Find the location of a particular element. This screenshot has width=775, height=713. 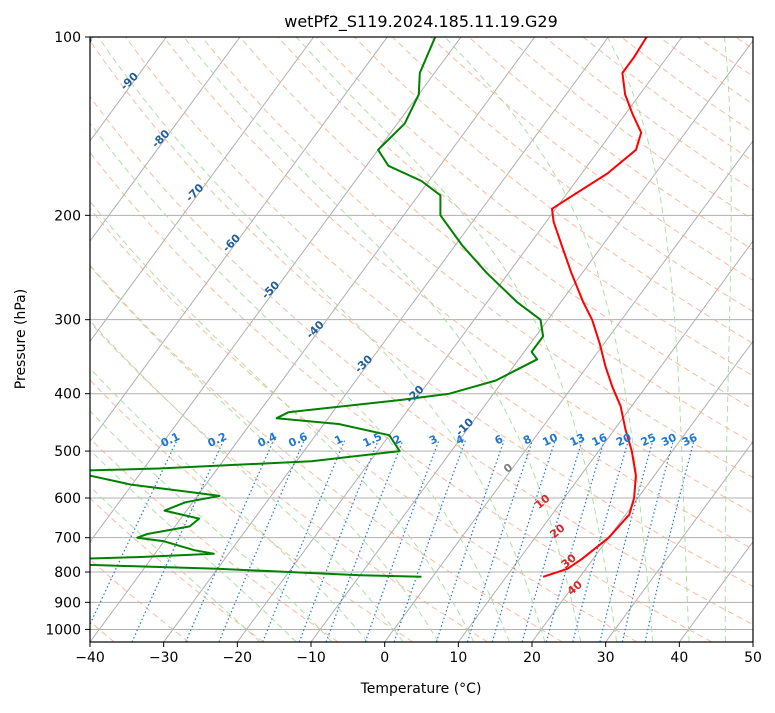

x-tick-label: 0 is located at coordinates (384, 658).